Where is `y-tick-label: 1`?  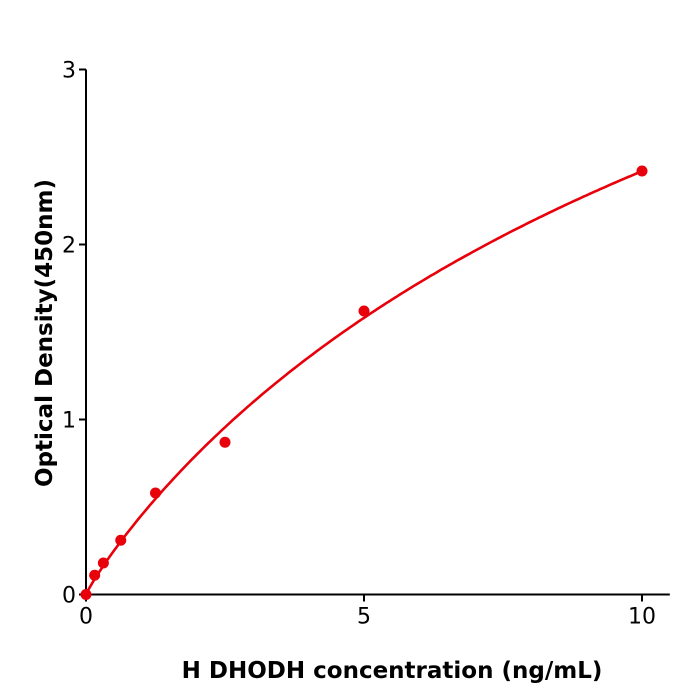
y-tick-label: 1 is located at coordinates (69, 421).